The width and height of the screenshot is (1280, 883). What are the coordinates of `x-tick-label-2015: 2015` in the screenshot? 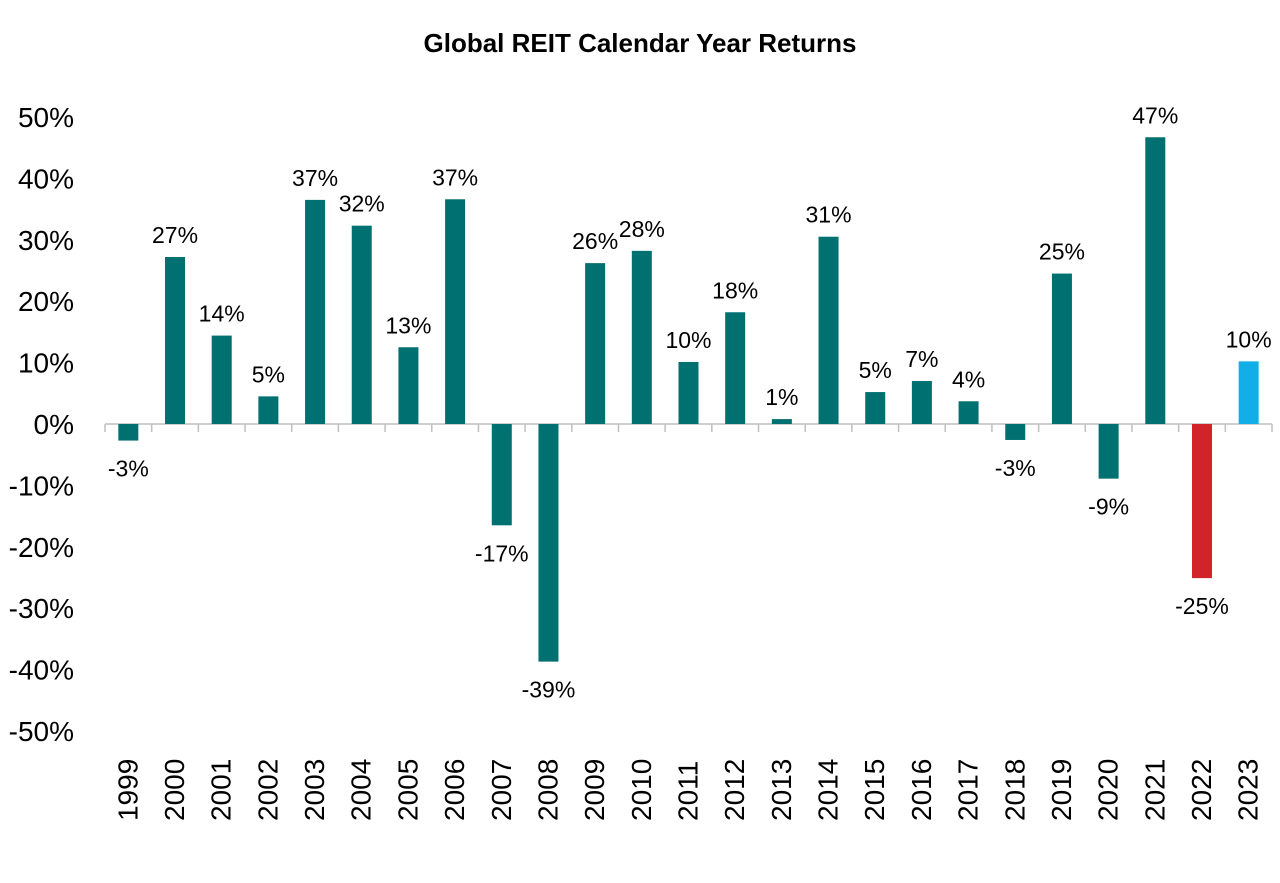 It's located at (874, 790).